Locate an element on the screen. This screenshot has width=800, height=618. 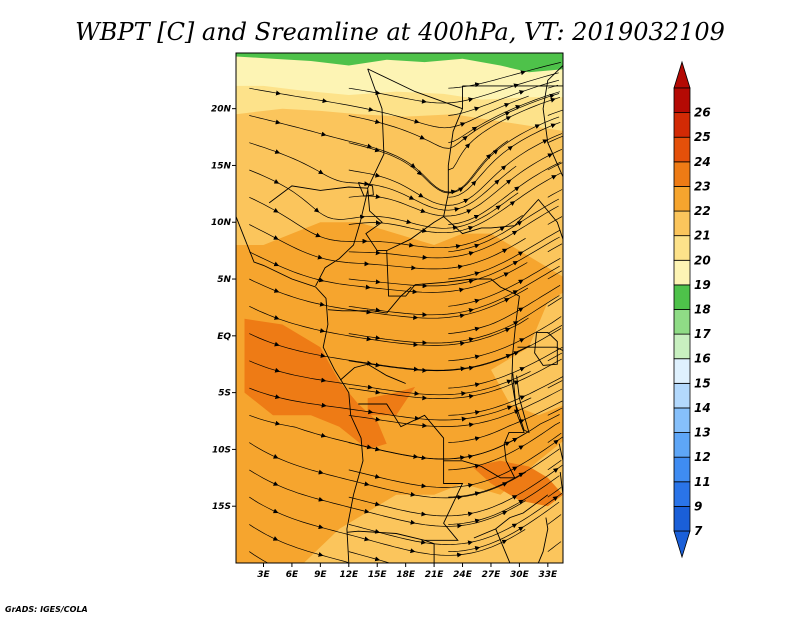
y-tick-label: 15N is located at coordinates (221, 166).